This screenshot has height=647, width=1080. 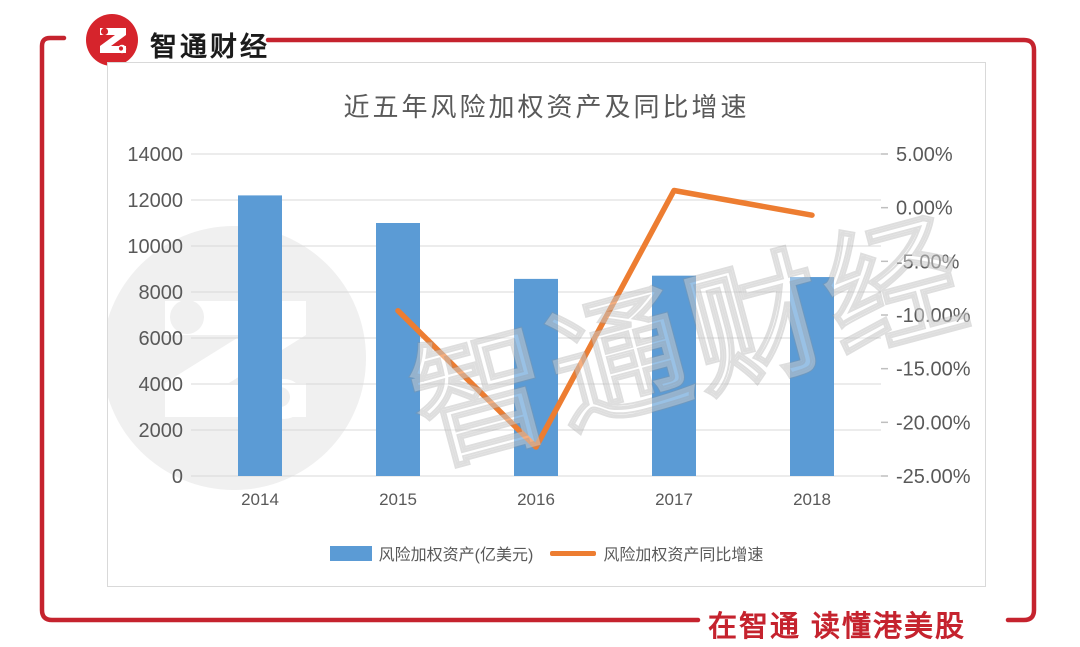 I want to click on bar-2017, so click(x=674, y=375).